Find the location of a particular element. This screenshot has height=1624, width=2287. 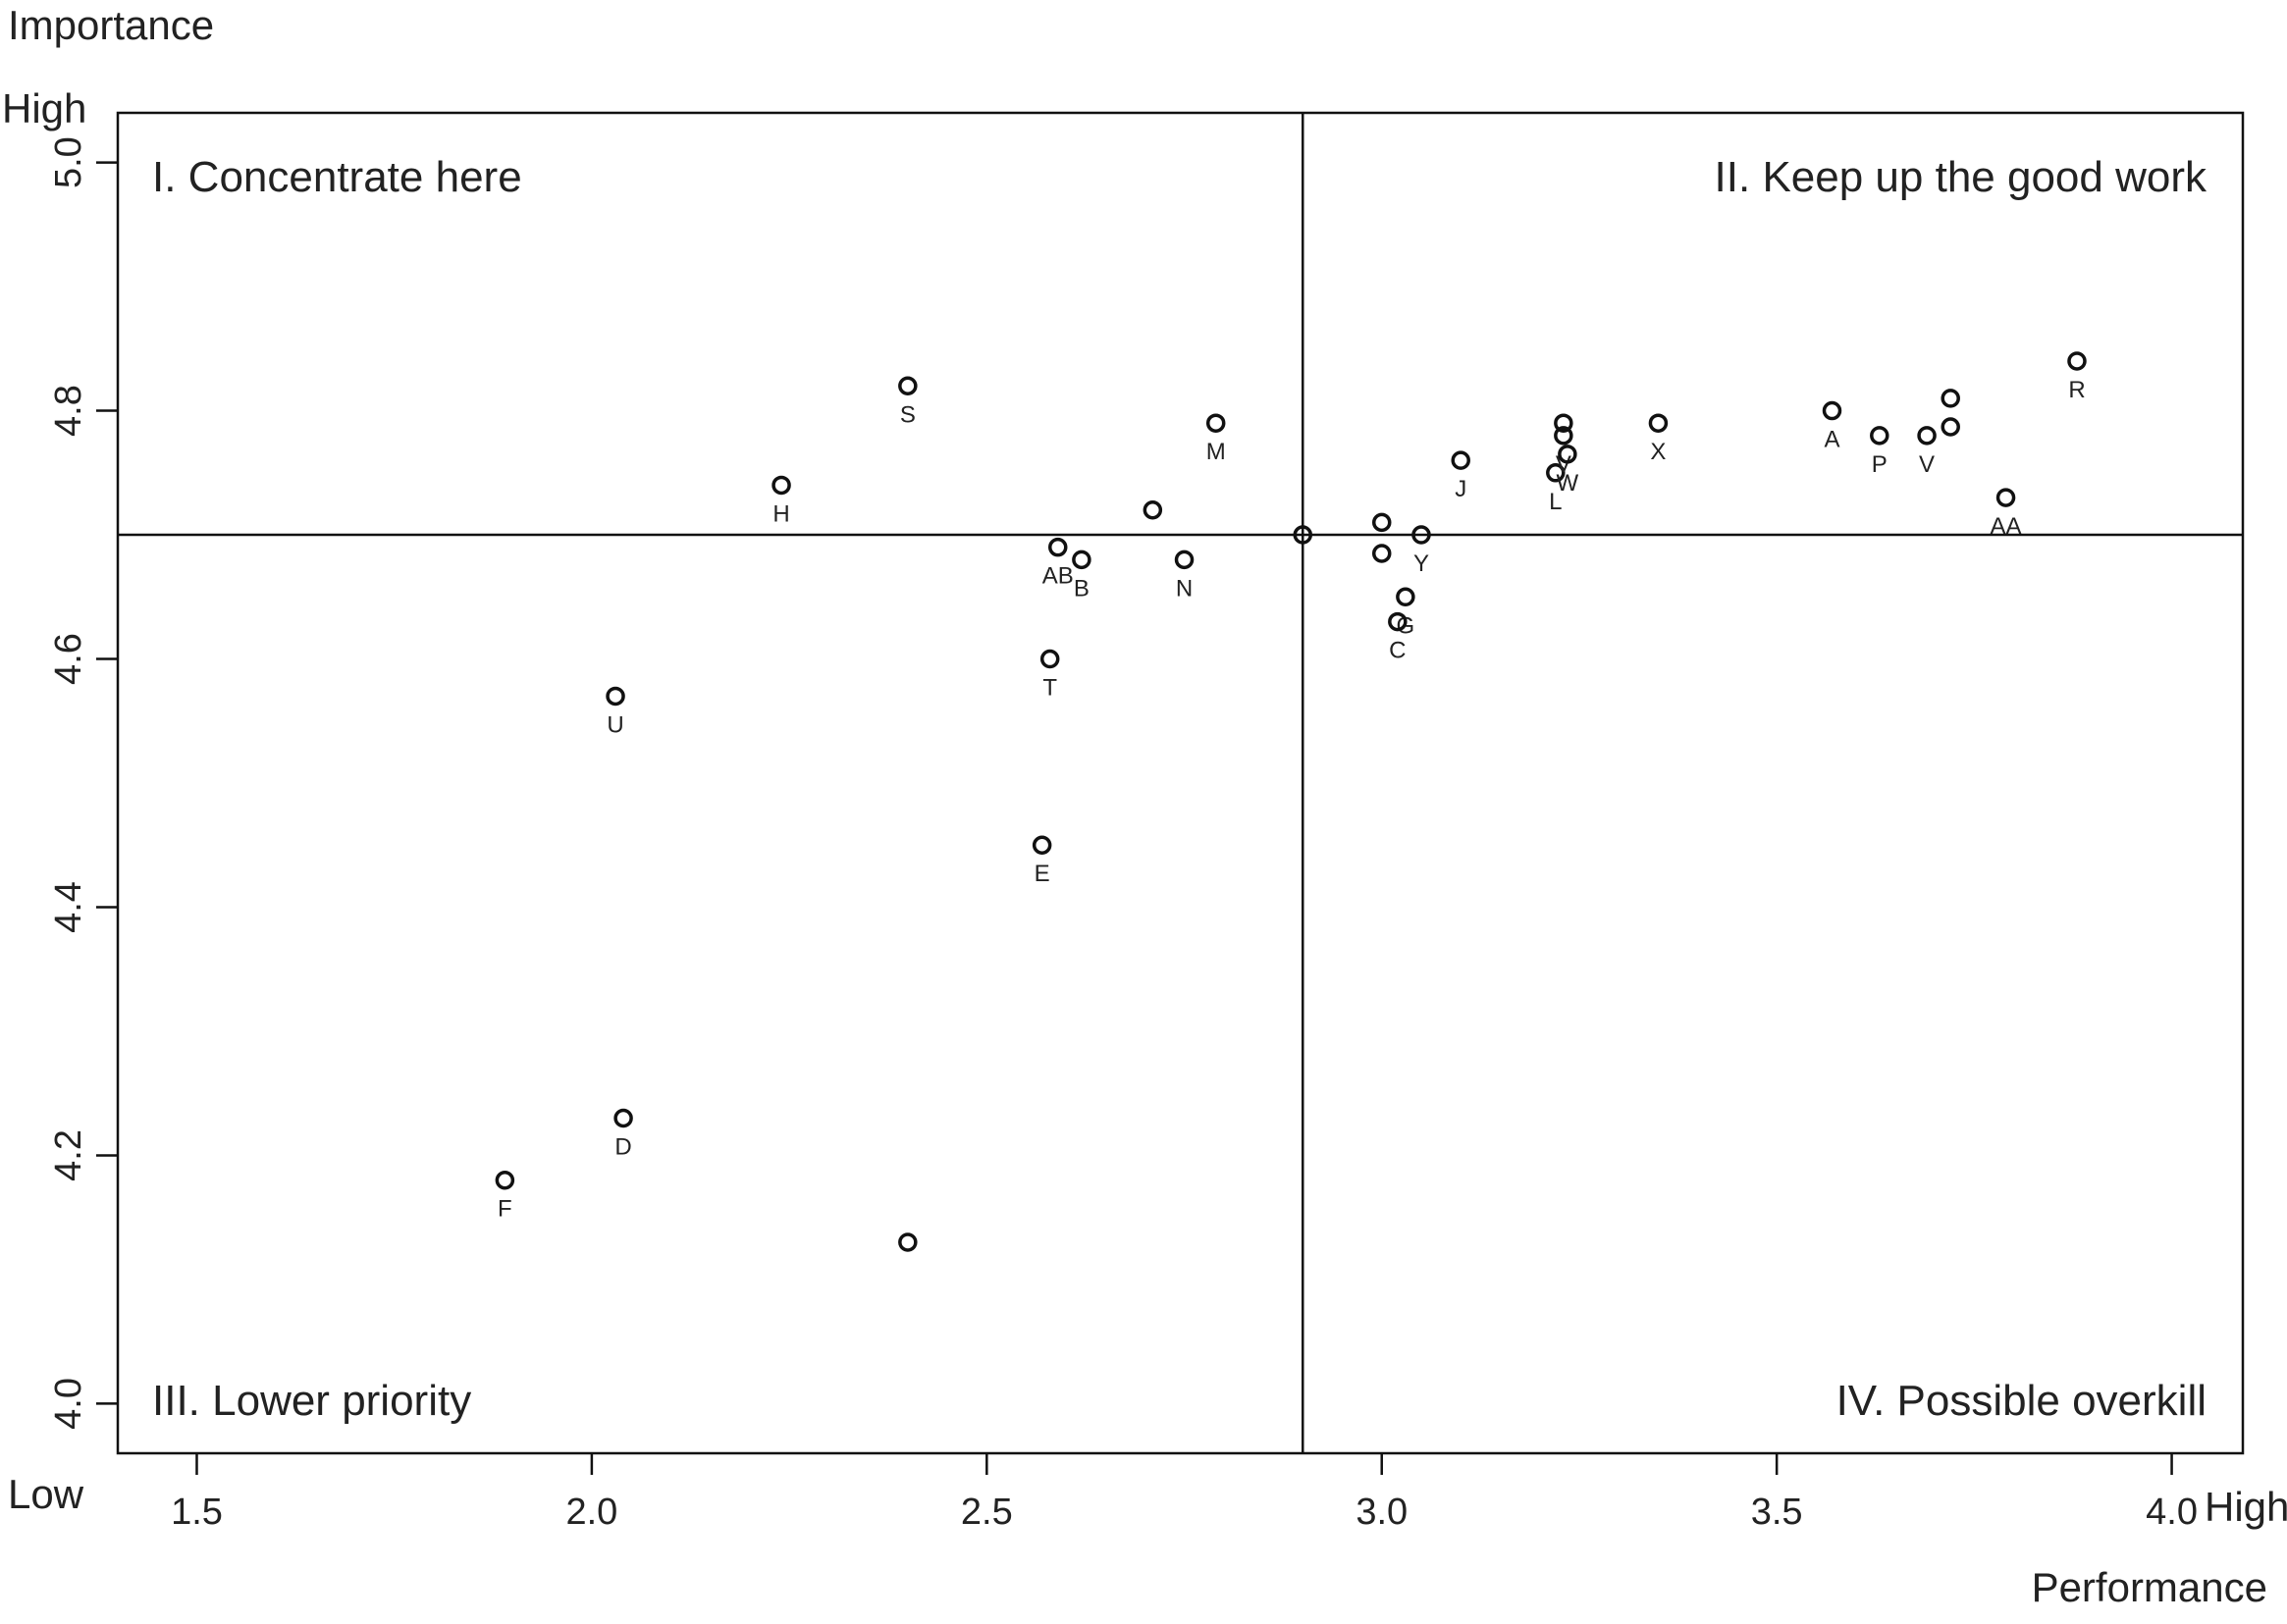

data-point-label: C is located at coordinates (1398, 651).